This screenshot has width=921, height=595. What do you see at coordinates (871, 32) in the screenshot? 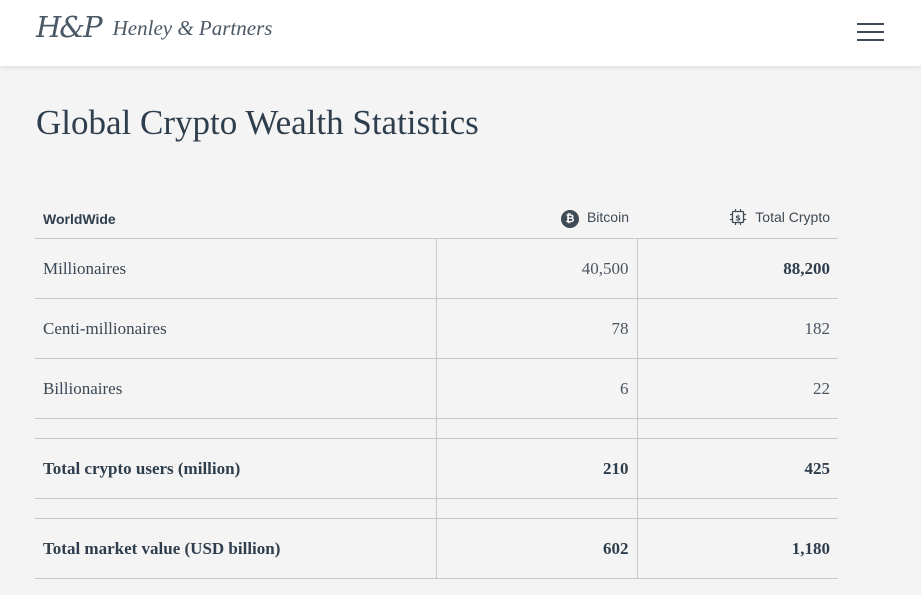
I see `hamburger-menu-icon` at bounding box center [871, 32].